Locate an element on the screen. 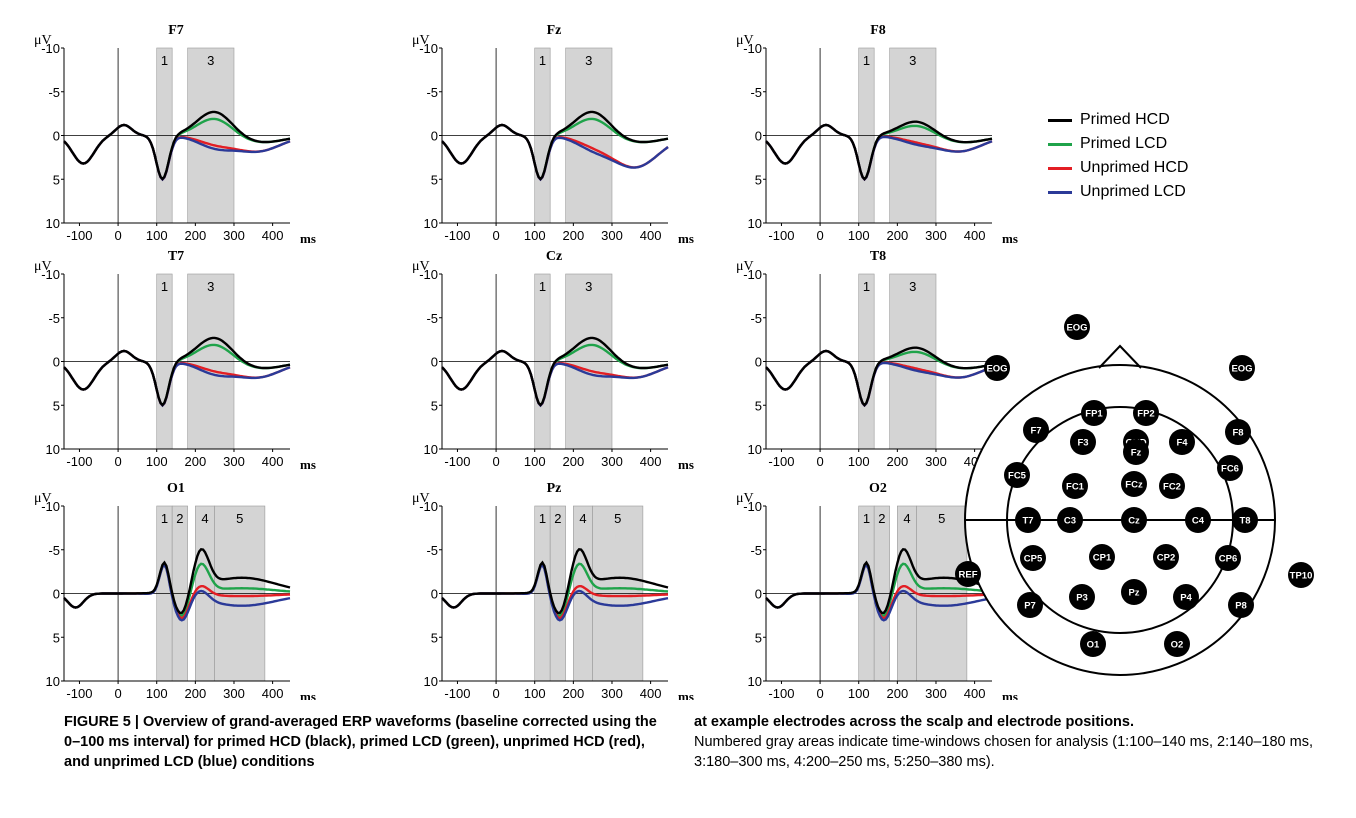  electrode-title: T7 is located at coordinates (176, 256).